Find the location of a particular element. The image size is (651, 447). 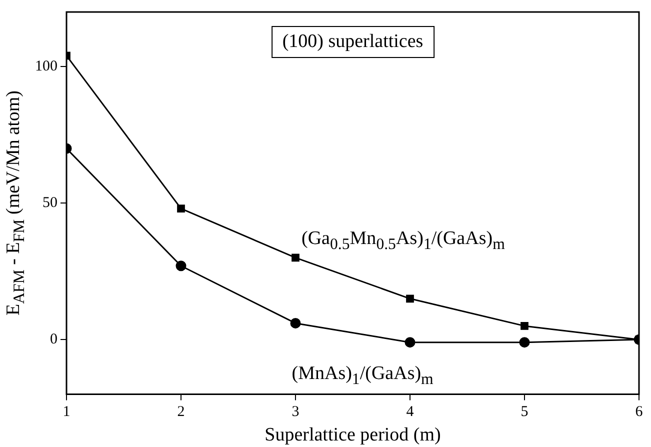

y-tick-label: 100 is located at coordinates (46, 66).